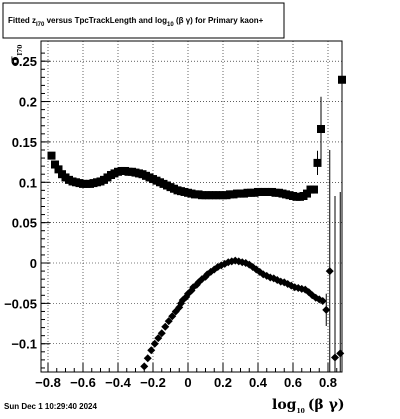 The height and width of the screenshot is (419, 400). Describe the element at coordinates (118, 382) in the screenshot. I see `x-tick-label: −0.4` at that location.